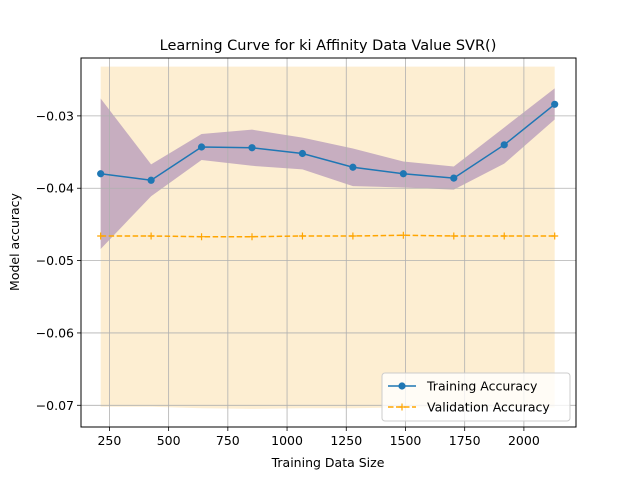  What do you see at coordinates (524, 440) in the screenshot?
I see `x-tick-label: 2000` at bounding box center [524, 440].